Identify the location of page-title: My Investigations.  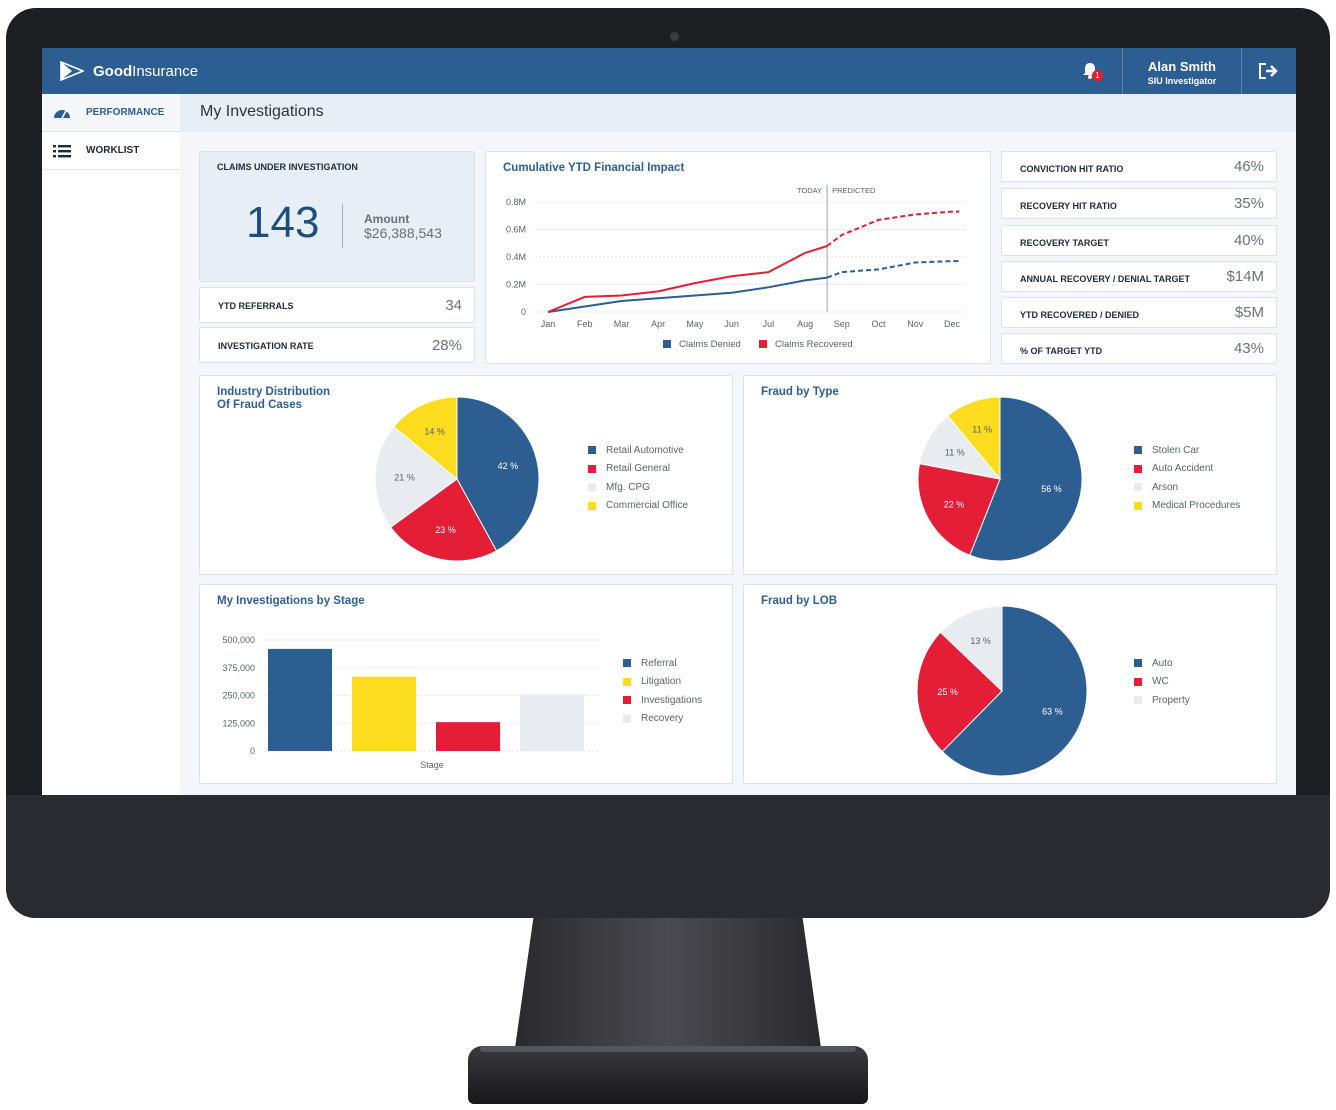
(262, 111).